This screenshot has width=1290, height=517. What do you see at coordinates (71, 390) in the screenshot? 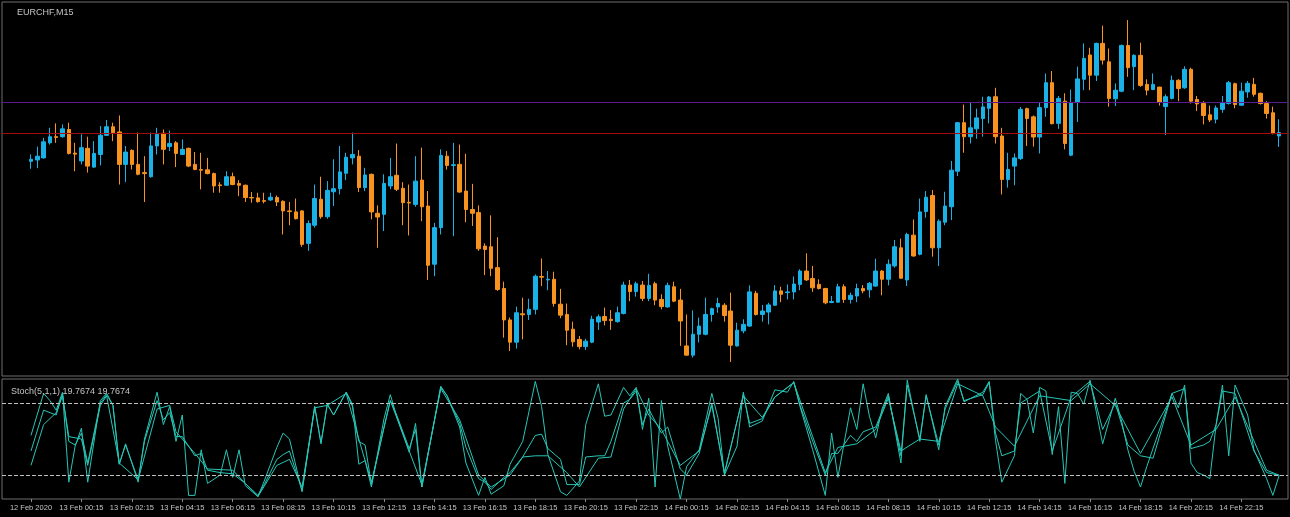
I see `text: Stoch(5,1,1) 19.7674 19.7674` at bounding box center [71, 390].